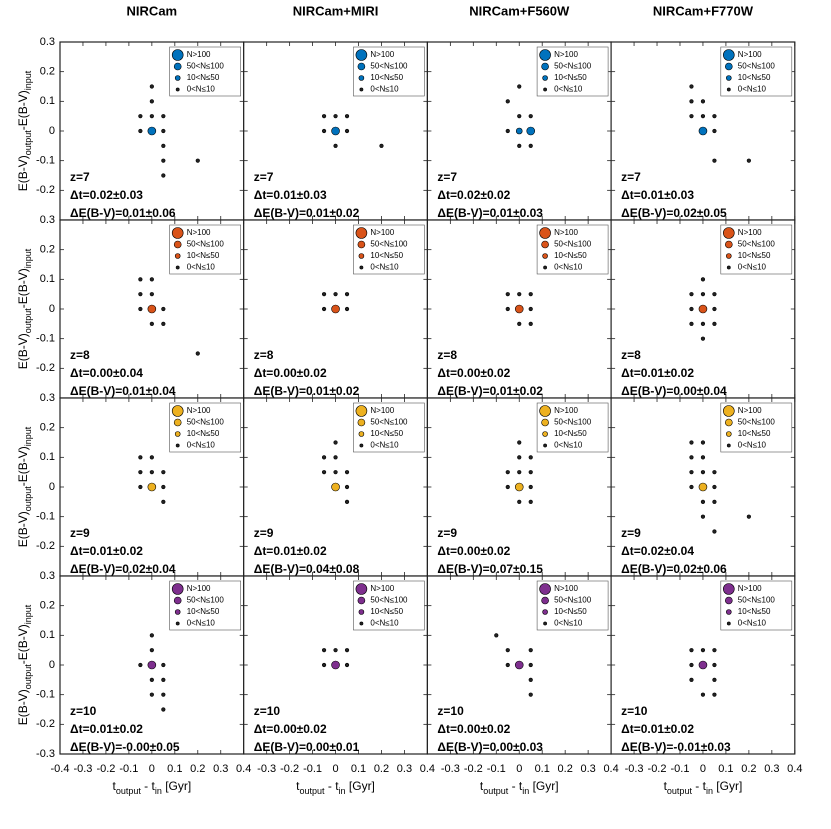  I want to click on xlabel-part: output, so click(680, 791).